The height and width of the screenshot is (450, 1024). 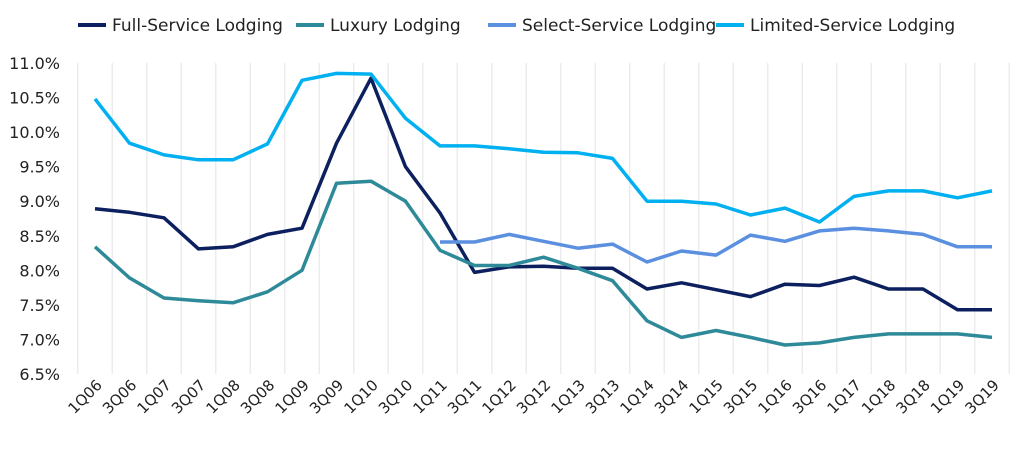 What do you see at coordinates (39, 270) in the screenshot?
I see `y-tick-label: 8.0%` at bounding box center [39, 270].